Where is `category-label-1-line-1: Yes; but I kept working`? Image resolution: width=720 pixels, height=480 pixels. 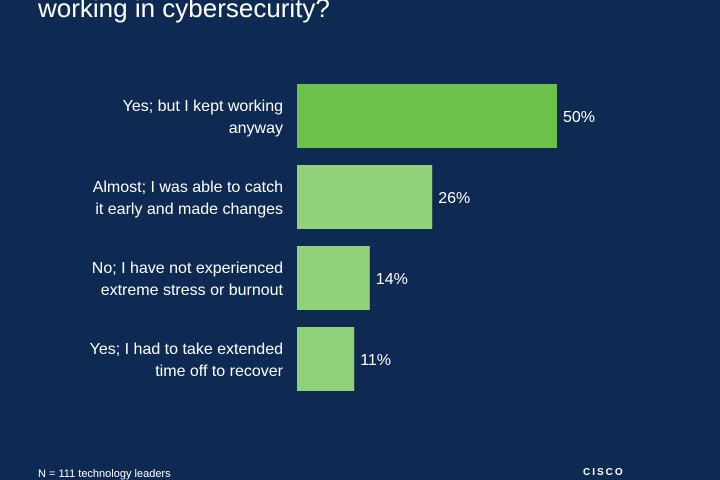
category-label-1-line-1: Yes; but I kept working is located at coordinates (203, 106).